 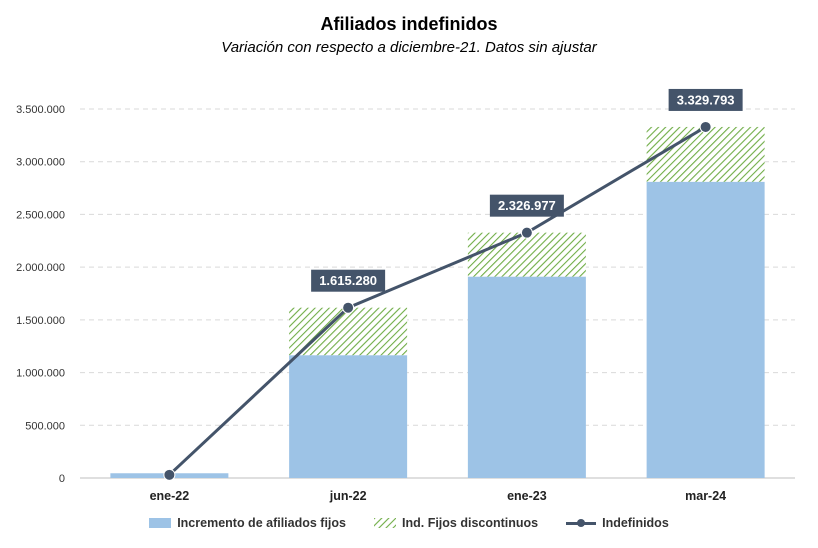 What do you see at coordinates (40, 110) in the screenshot?
I see `y-tick-label: 3.500.000` at bounding box center [40, 110].